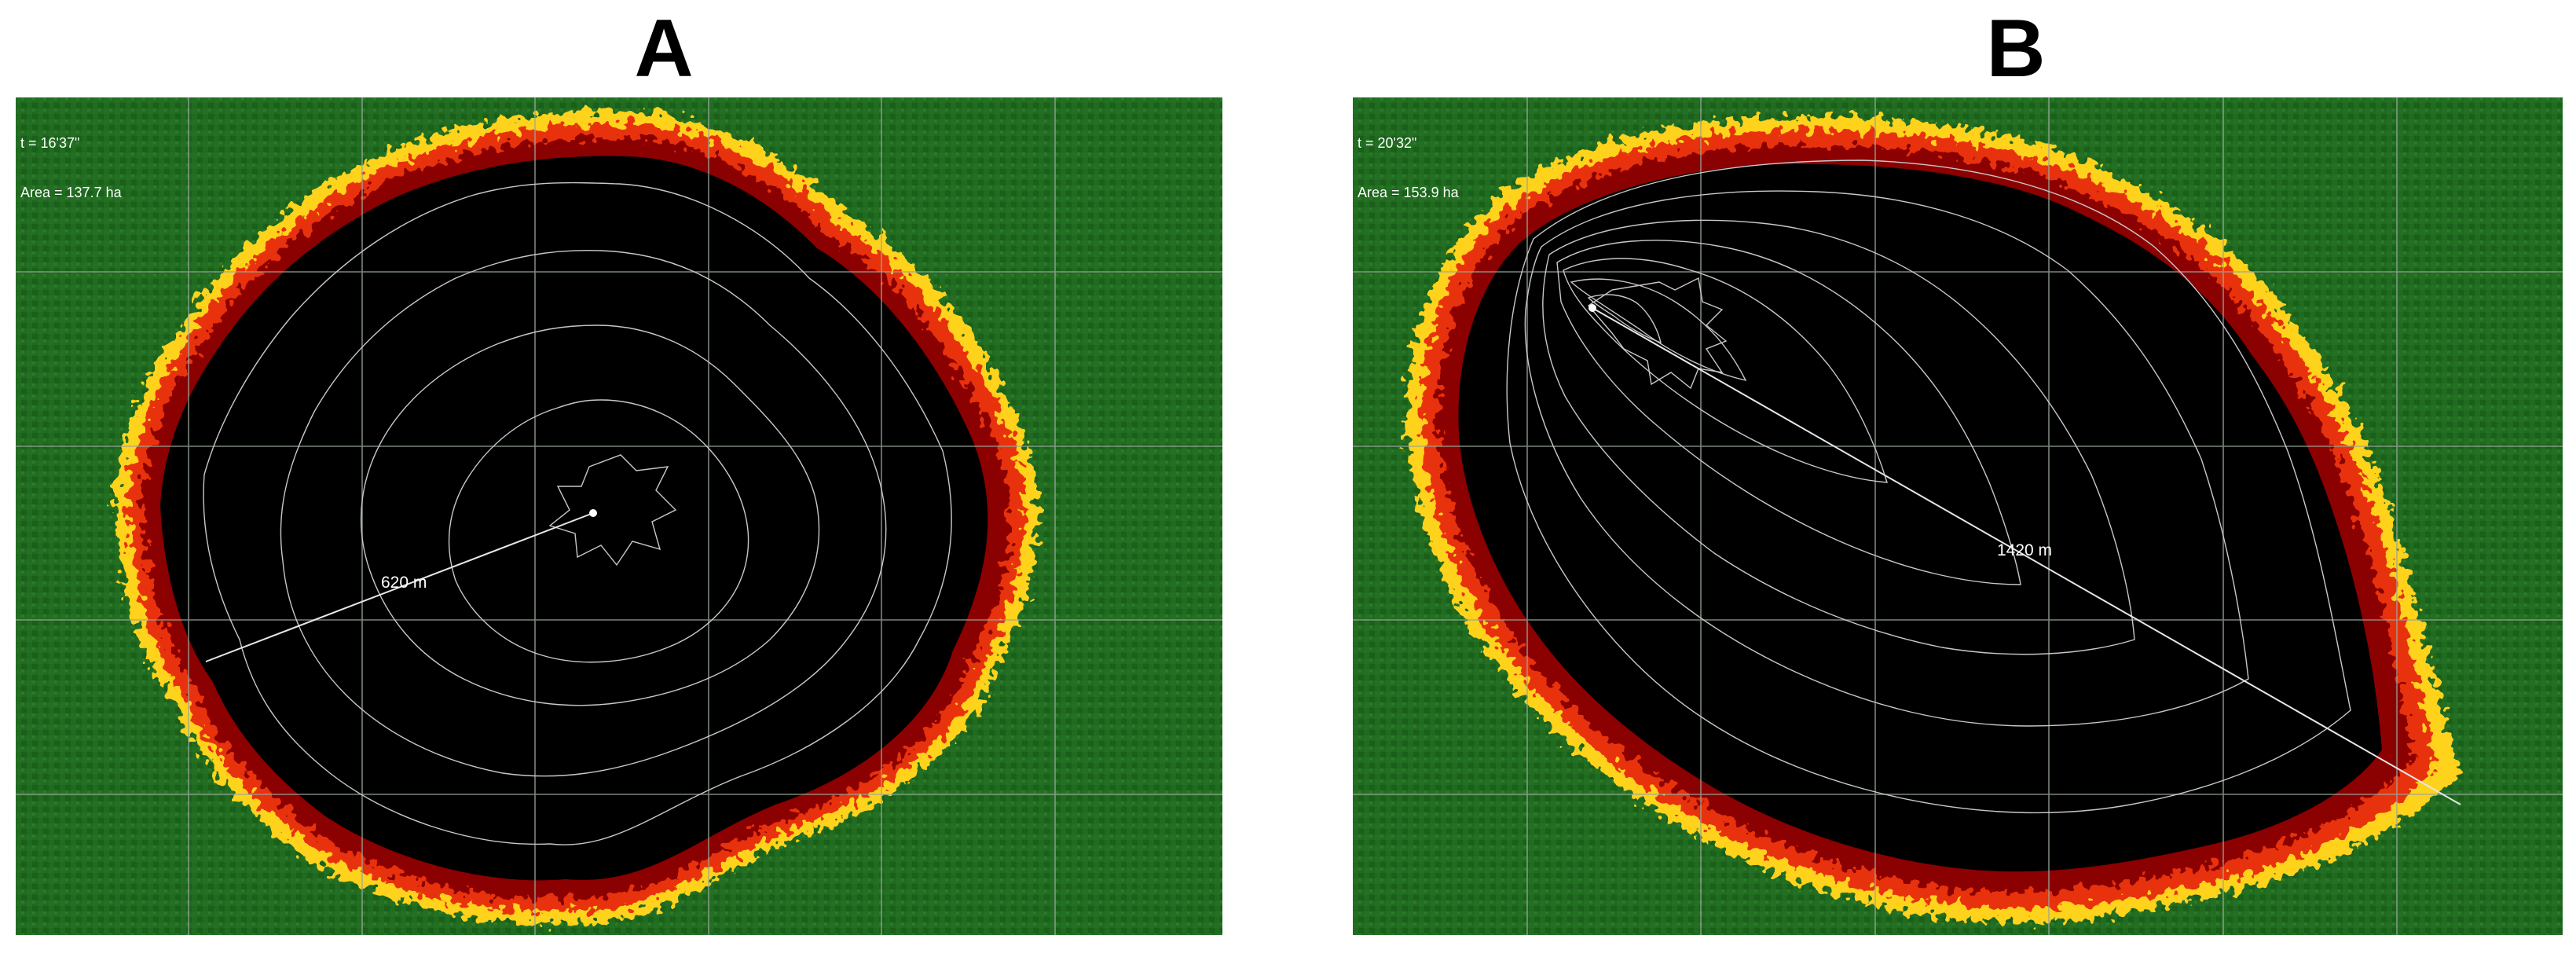 This screenshot has width=2576, height=957. What do you see at coordinates (1408, 192) in the screenshot?
I see `area-readout: Area = 153.9 ha` at bounding box center [1408, 192].